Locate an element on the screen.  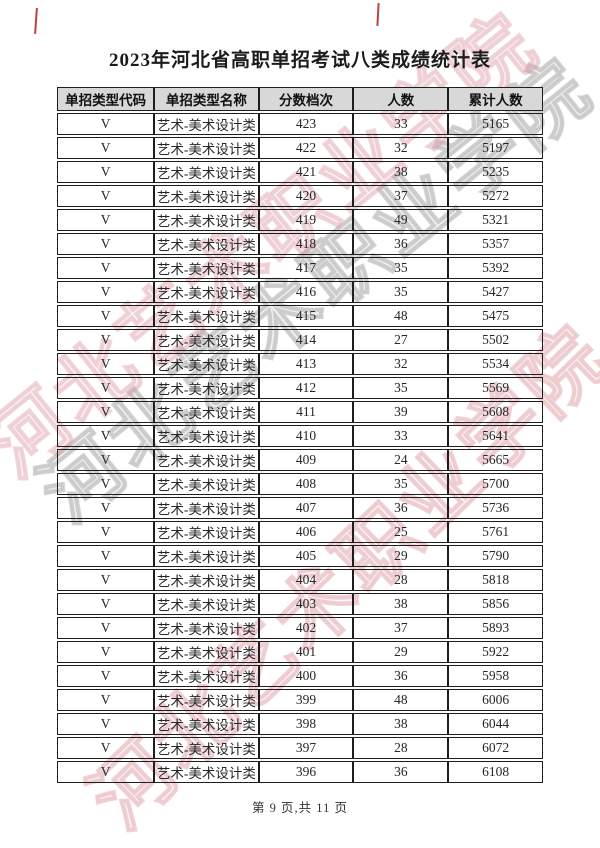
cell-cumulative: 5641 is located at coordinates (495, 436).